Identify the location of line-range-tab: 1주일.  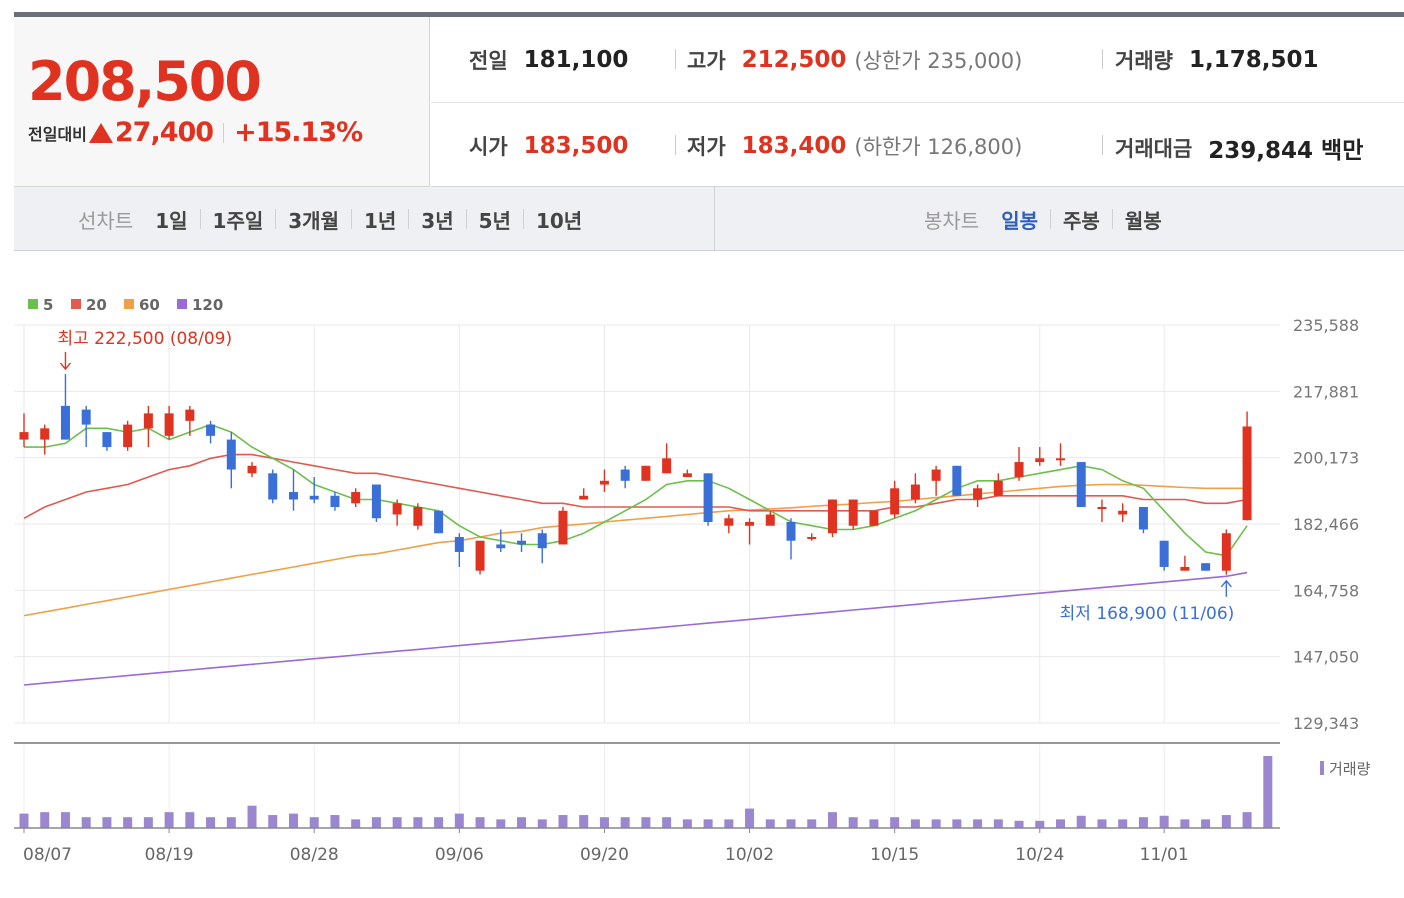
(238, 220).